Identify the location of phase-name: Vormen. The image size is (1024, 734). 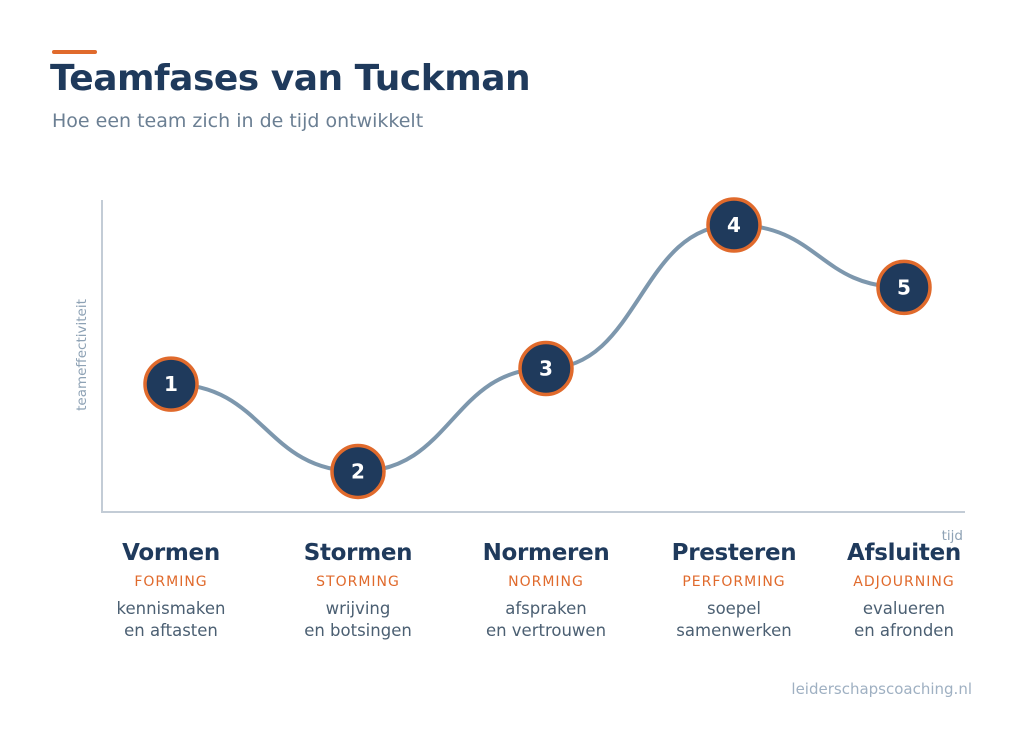
(171, 553).